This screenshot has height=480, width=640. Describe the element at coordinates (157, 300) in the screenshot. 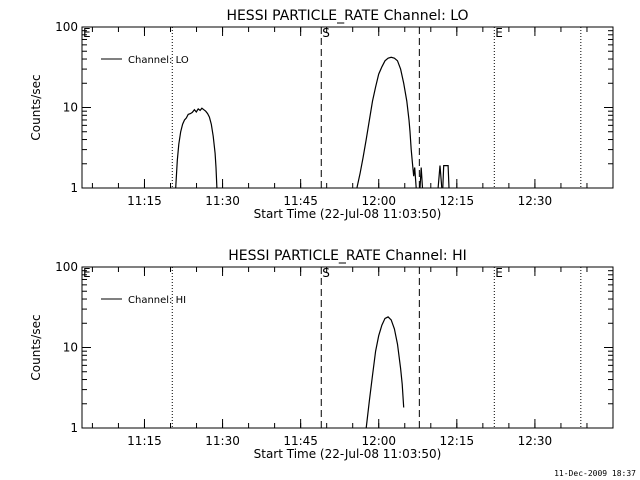

I see `legend-label: Channel: HI` at that location.